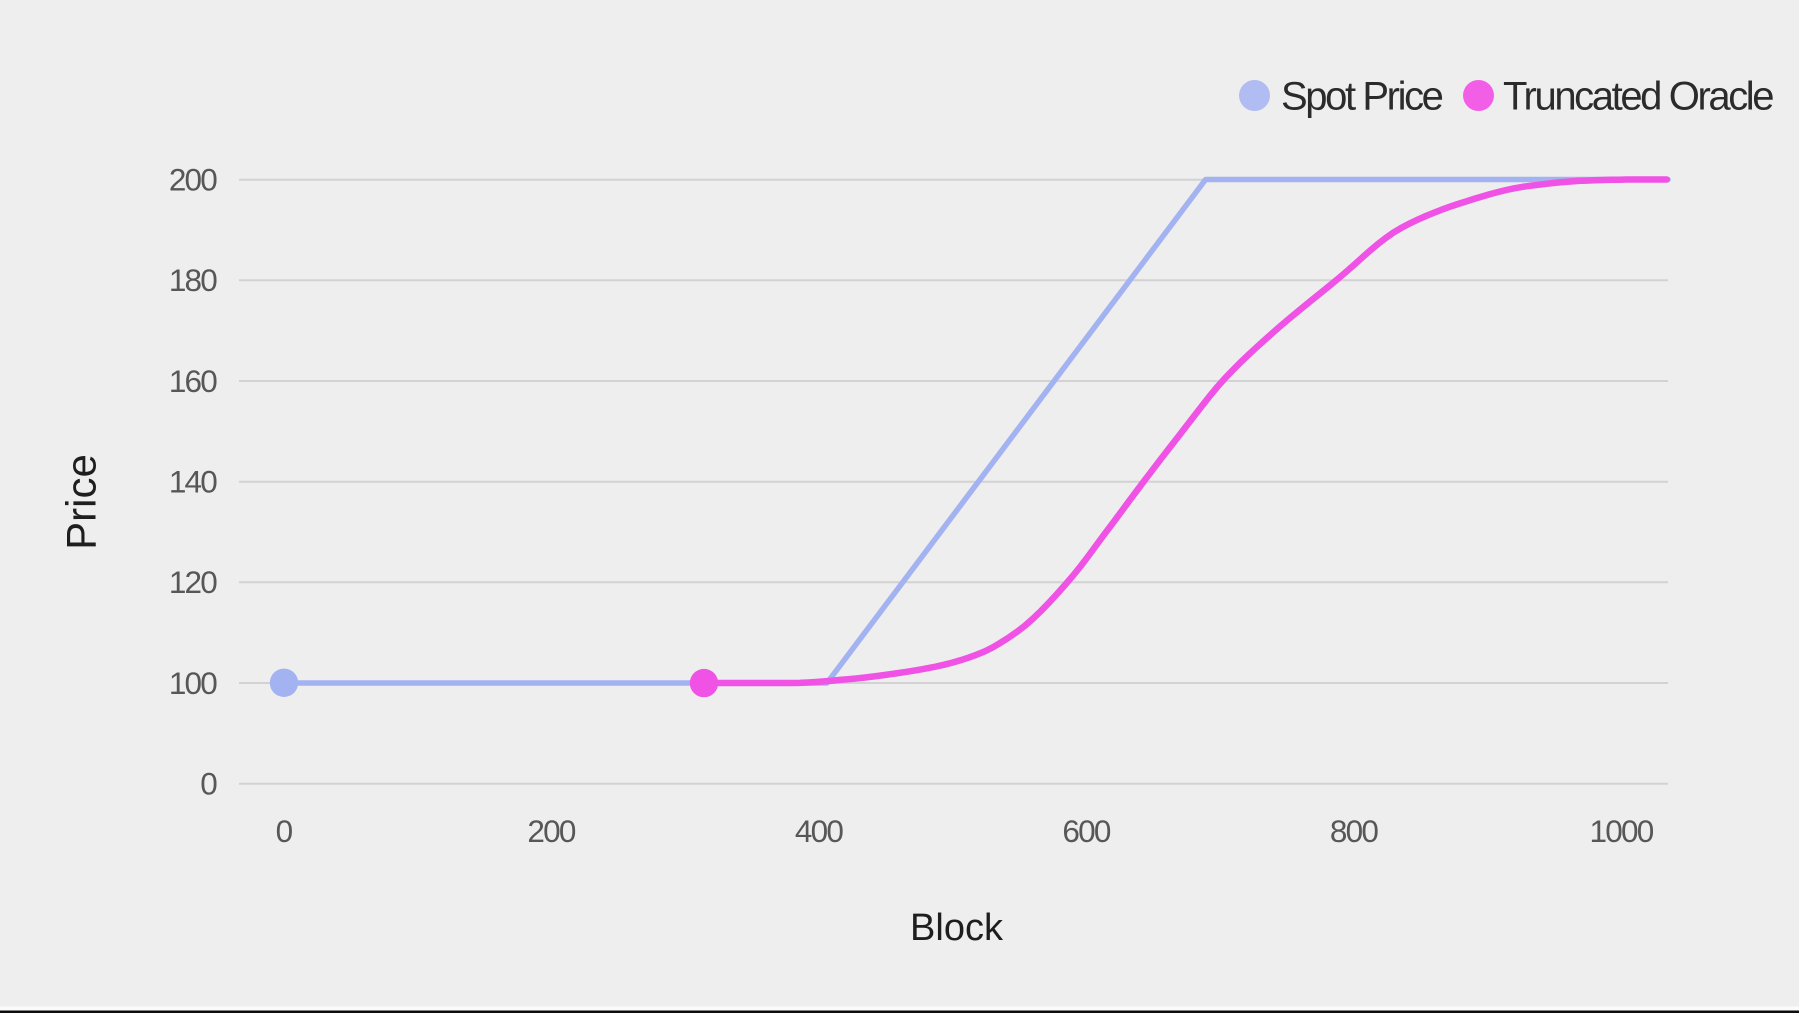  Describe the element at coordinates (193, 582) in the screenshot. I see `svg-text: 120` at that location.